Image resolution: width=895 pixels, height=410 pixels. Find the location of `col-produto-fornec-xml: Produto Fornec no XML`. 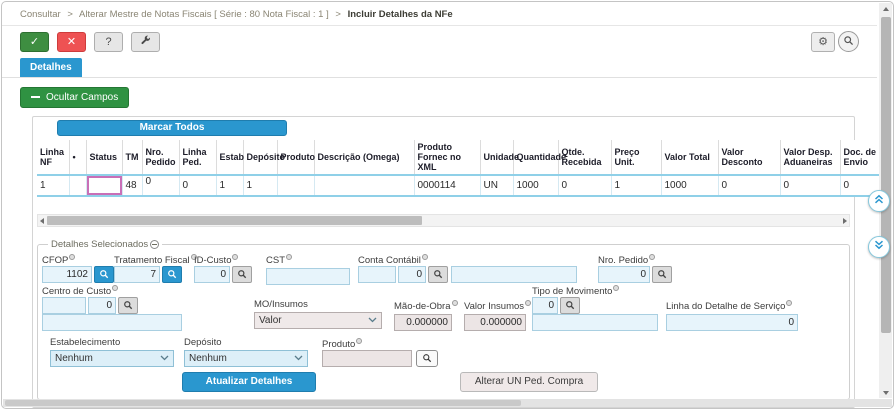

col-produto-fornec-xml: Produto Fornec no XML is located at coordinates (447, 157).